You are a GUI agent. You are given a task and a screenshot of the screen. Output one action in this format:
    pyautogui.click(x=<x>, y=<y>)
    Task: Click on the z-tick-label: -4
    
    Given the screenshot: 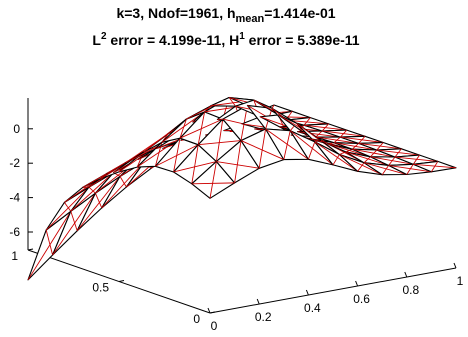 What is the action you would take?
    pyautogui.click(x=14, y=198)
    